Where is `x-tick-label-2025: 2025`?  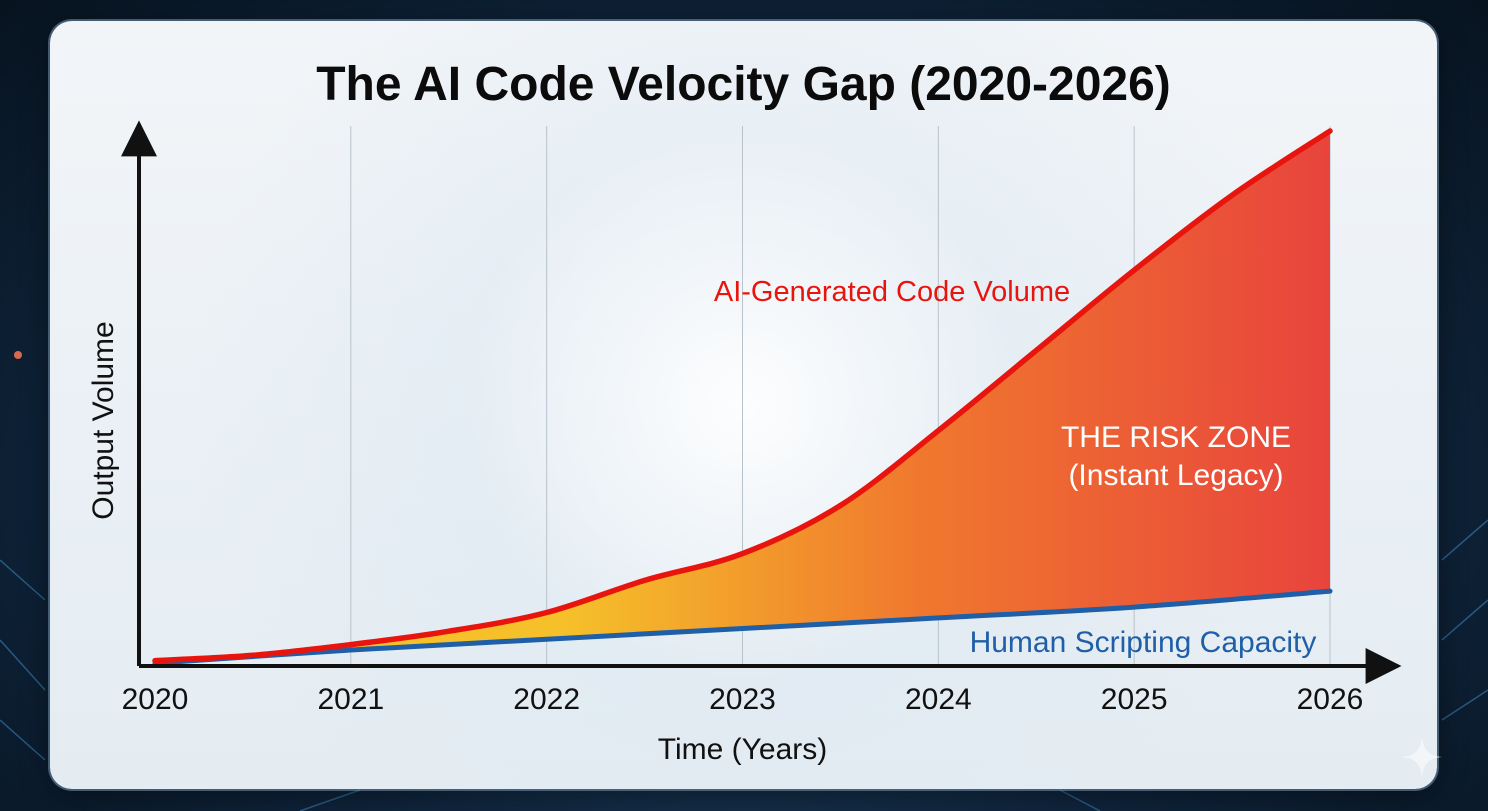
x-tick-label-2025: 2025 is located at coordinates (1134, 699).